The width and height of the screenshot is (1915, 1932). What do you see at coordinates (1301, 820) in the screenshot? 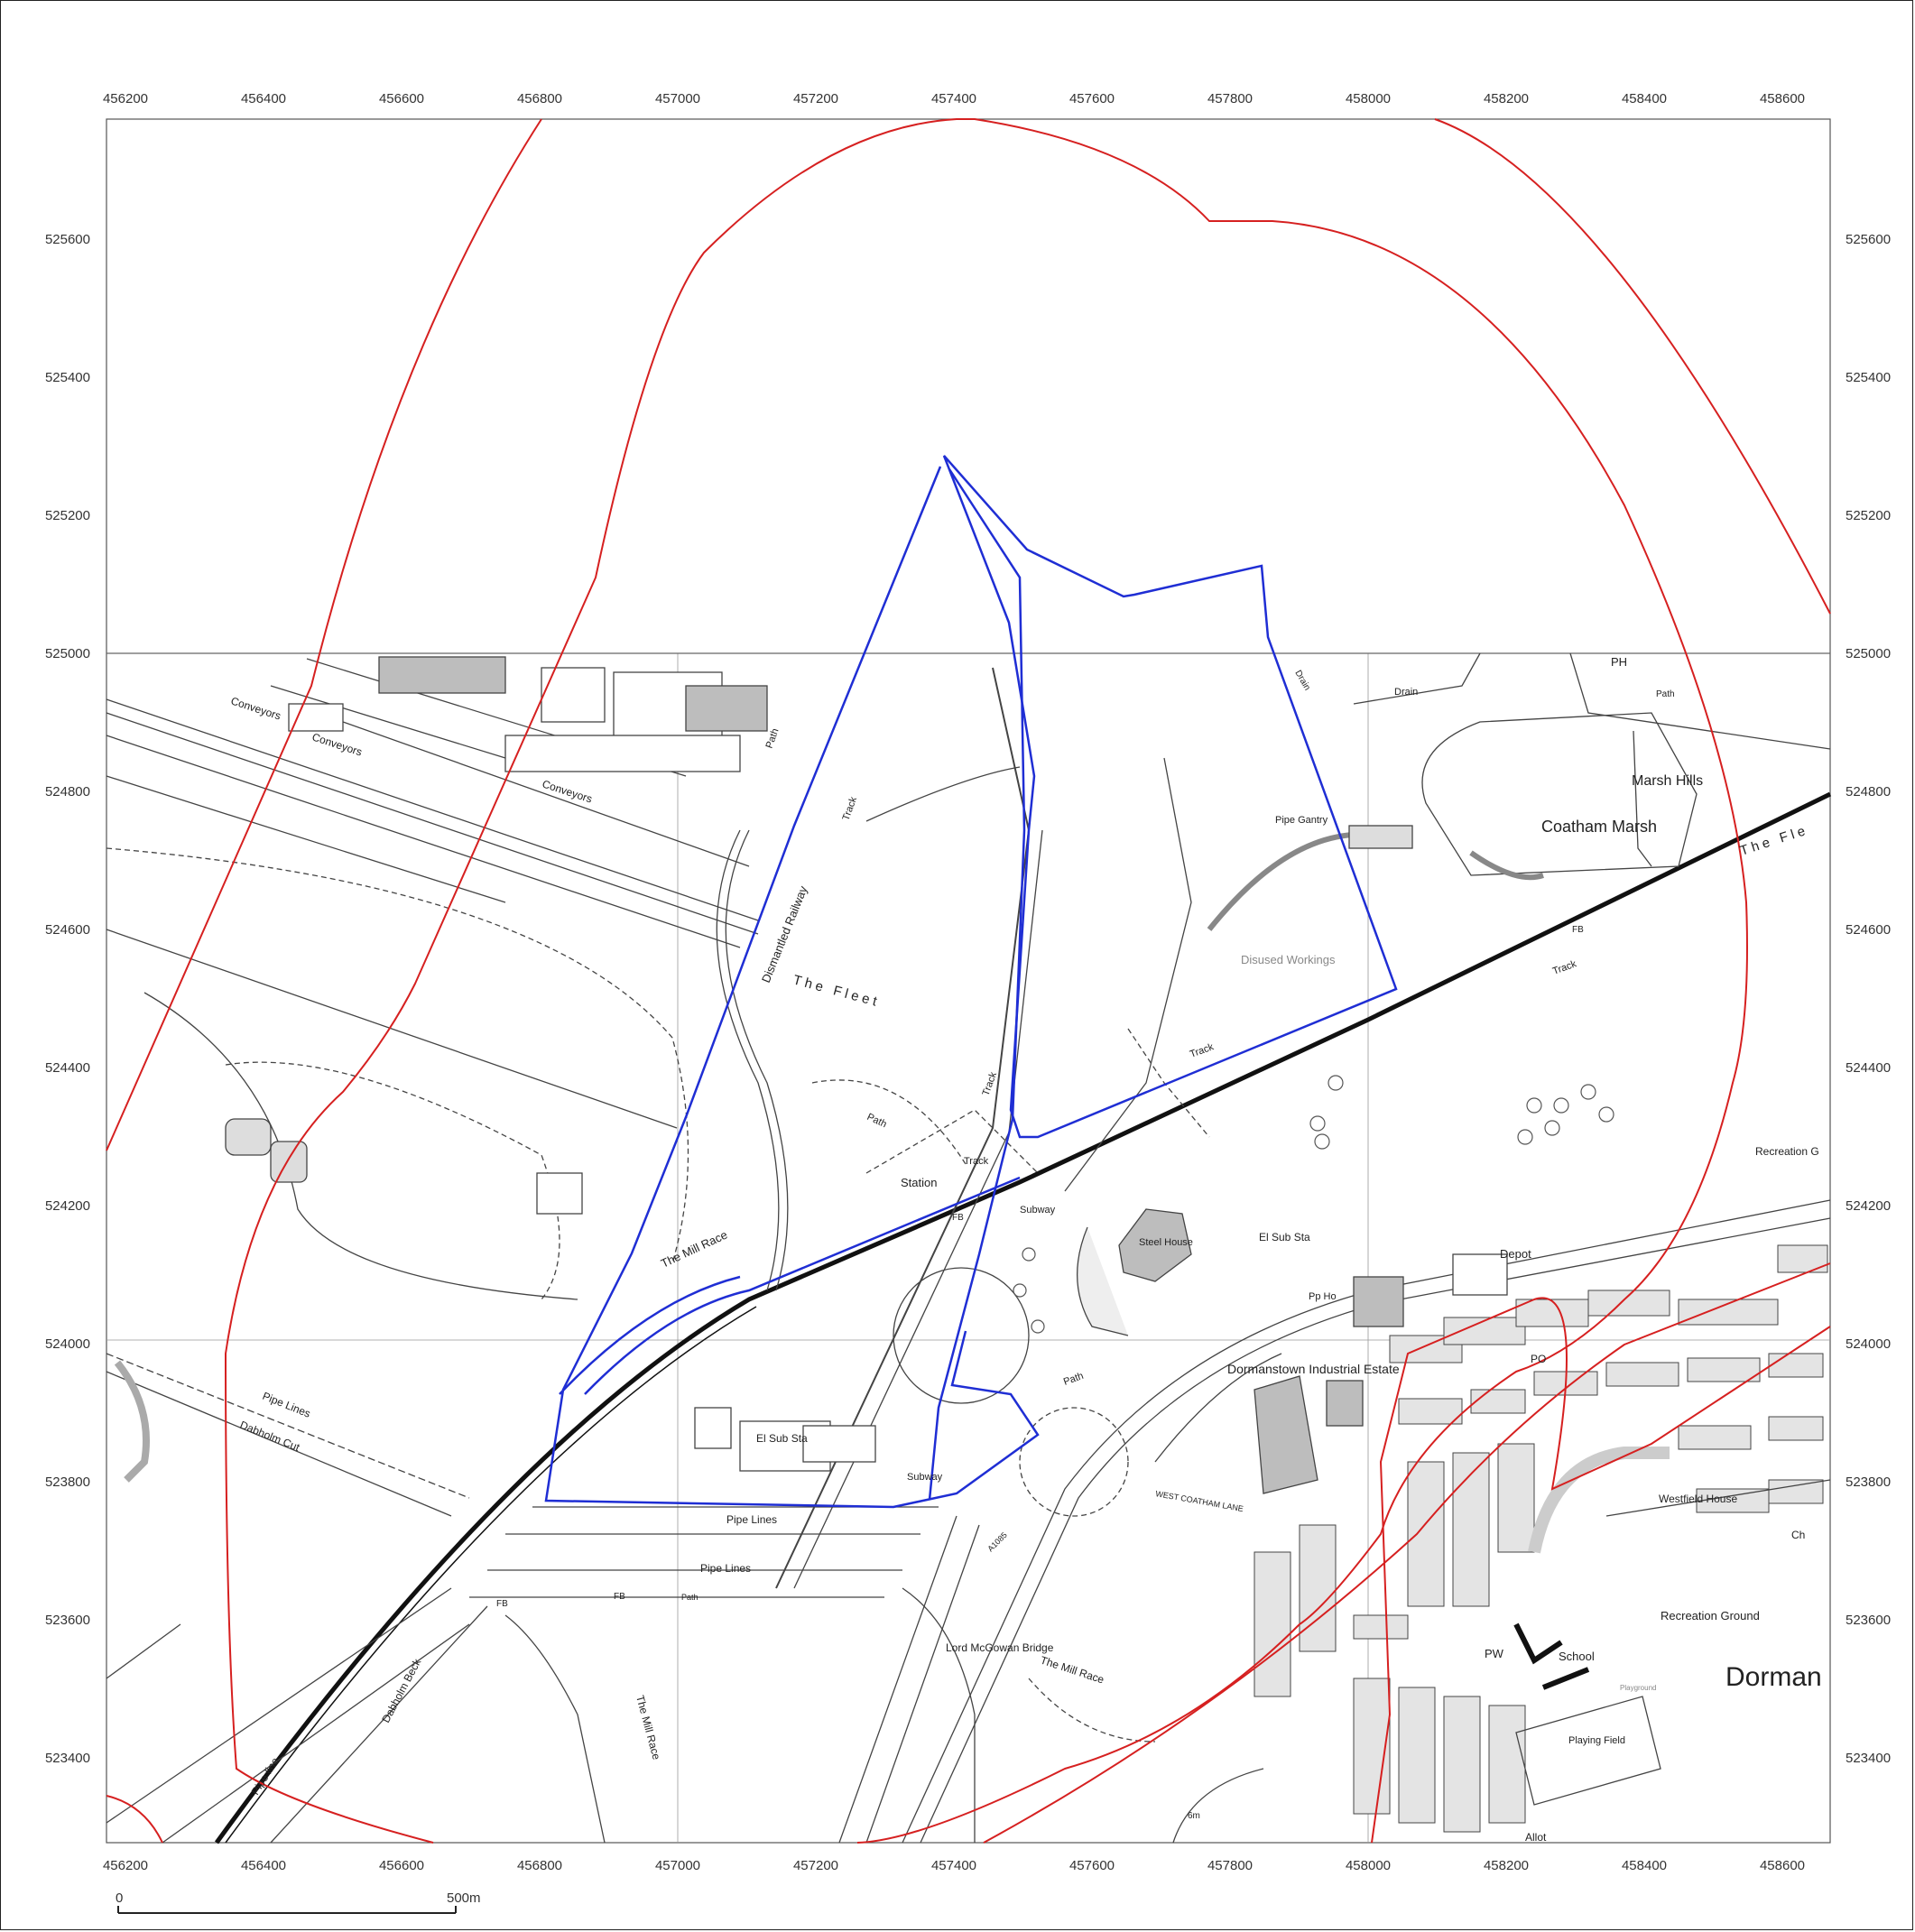
I see `label-pipe-gantry: Pipe Gantry` at bounding box center [1301, 820].